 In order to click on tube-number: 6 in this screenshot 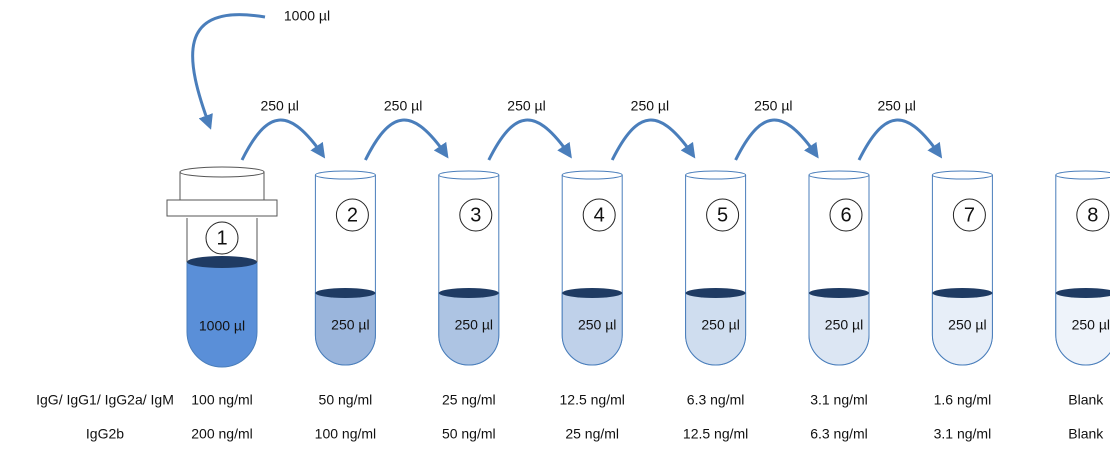, I will do `click(845, 215)`.